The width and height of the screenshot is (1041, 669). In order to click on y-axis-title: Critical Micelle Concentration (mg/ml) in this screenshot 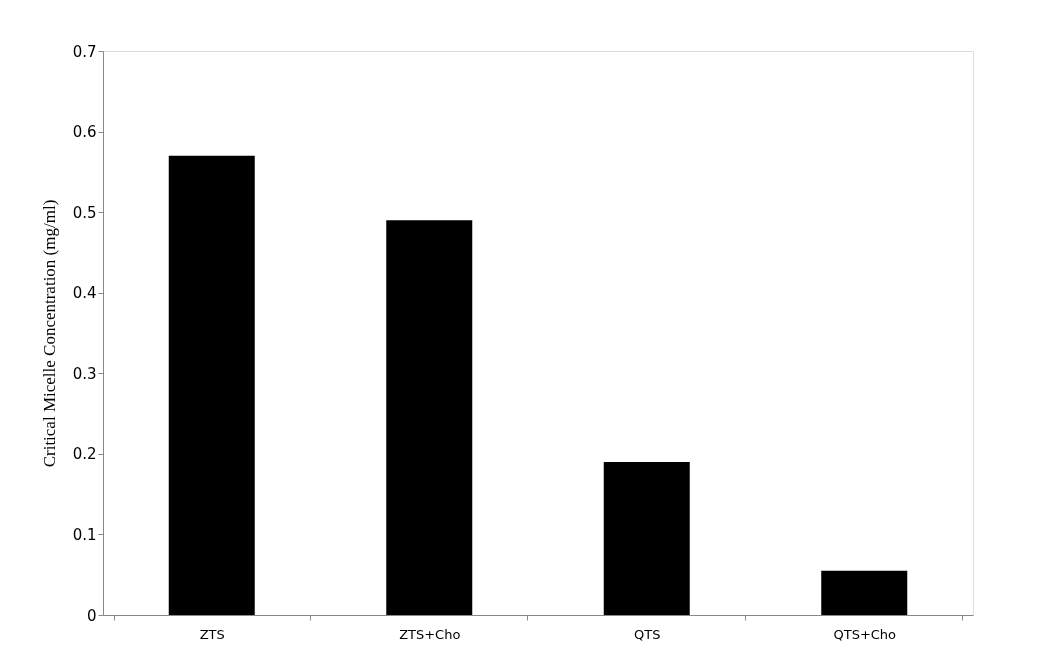, I will do `click(49, 333)`.